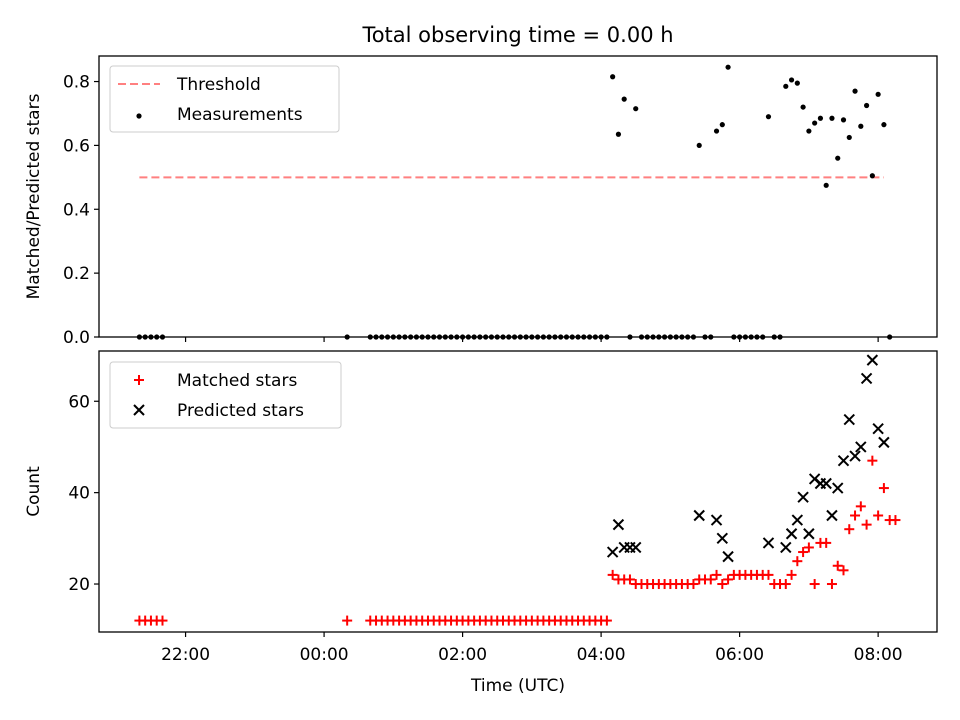 The width and height of the screenshot is (960, 720). What do you see at coordinates (79, 402) in the screenshot?
I see `y-tick-label: 60` at bounding box center [79, 402].